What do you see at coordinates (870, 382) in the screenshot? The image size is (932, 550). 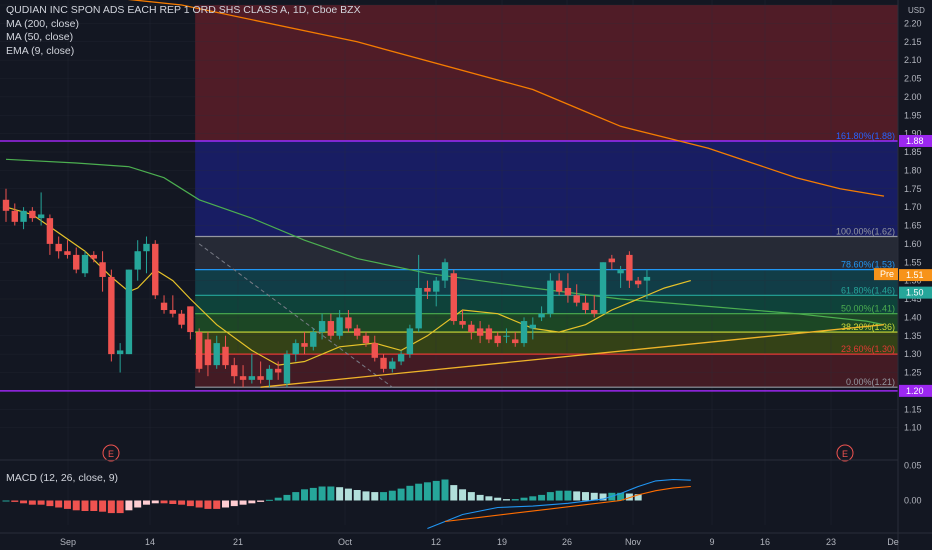 I see `fib-label-6: 0.00%(1.21)` at bounding box center [870, 382].